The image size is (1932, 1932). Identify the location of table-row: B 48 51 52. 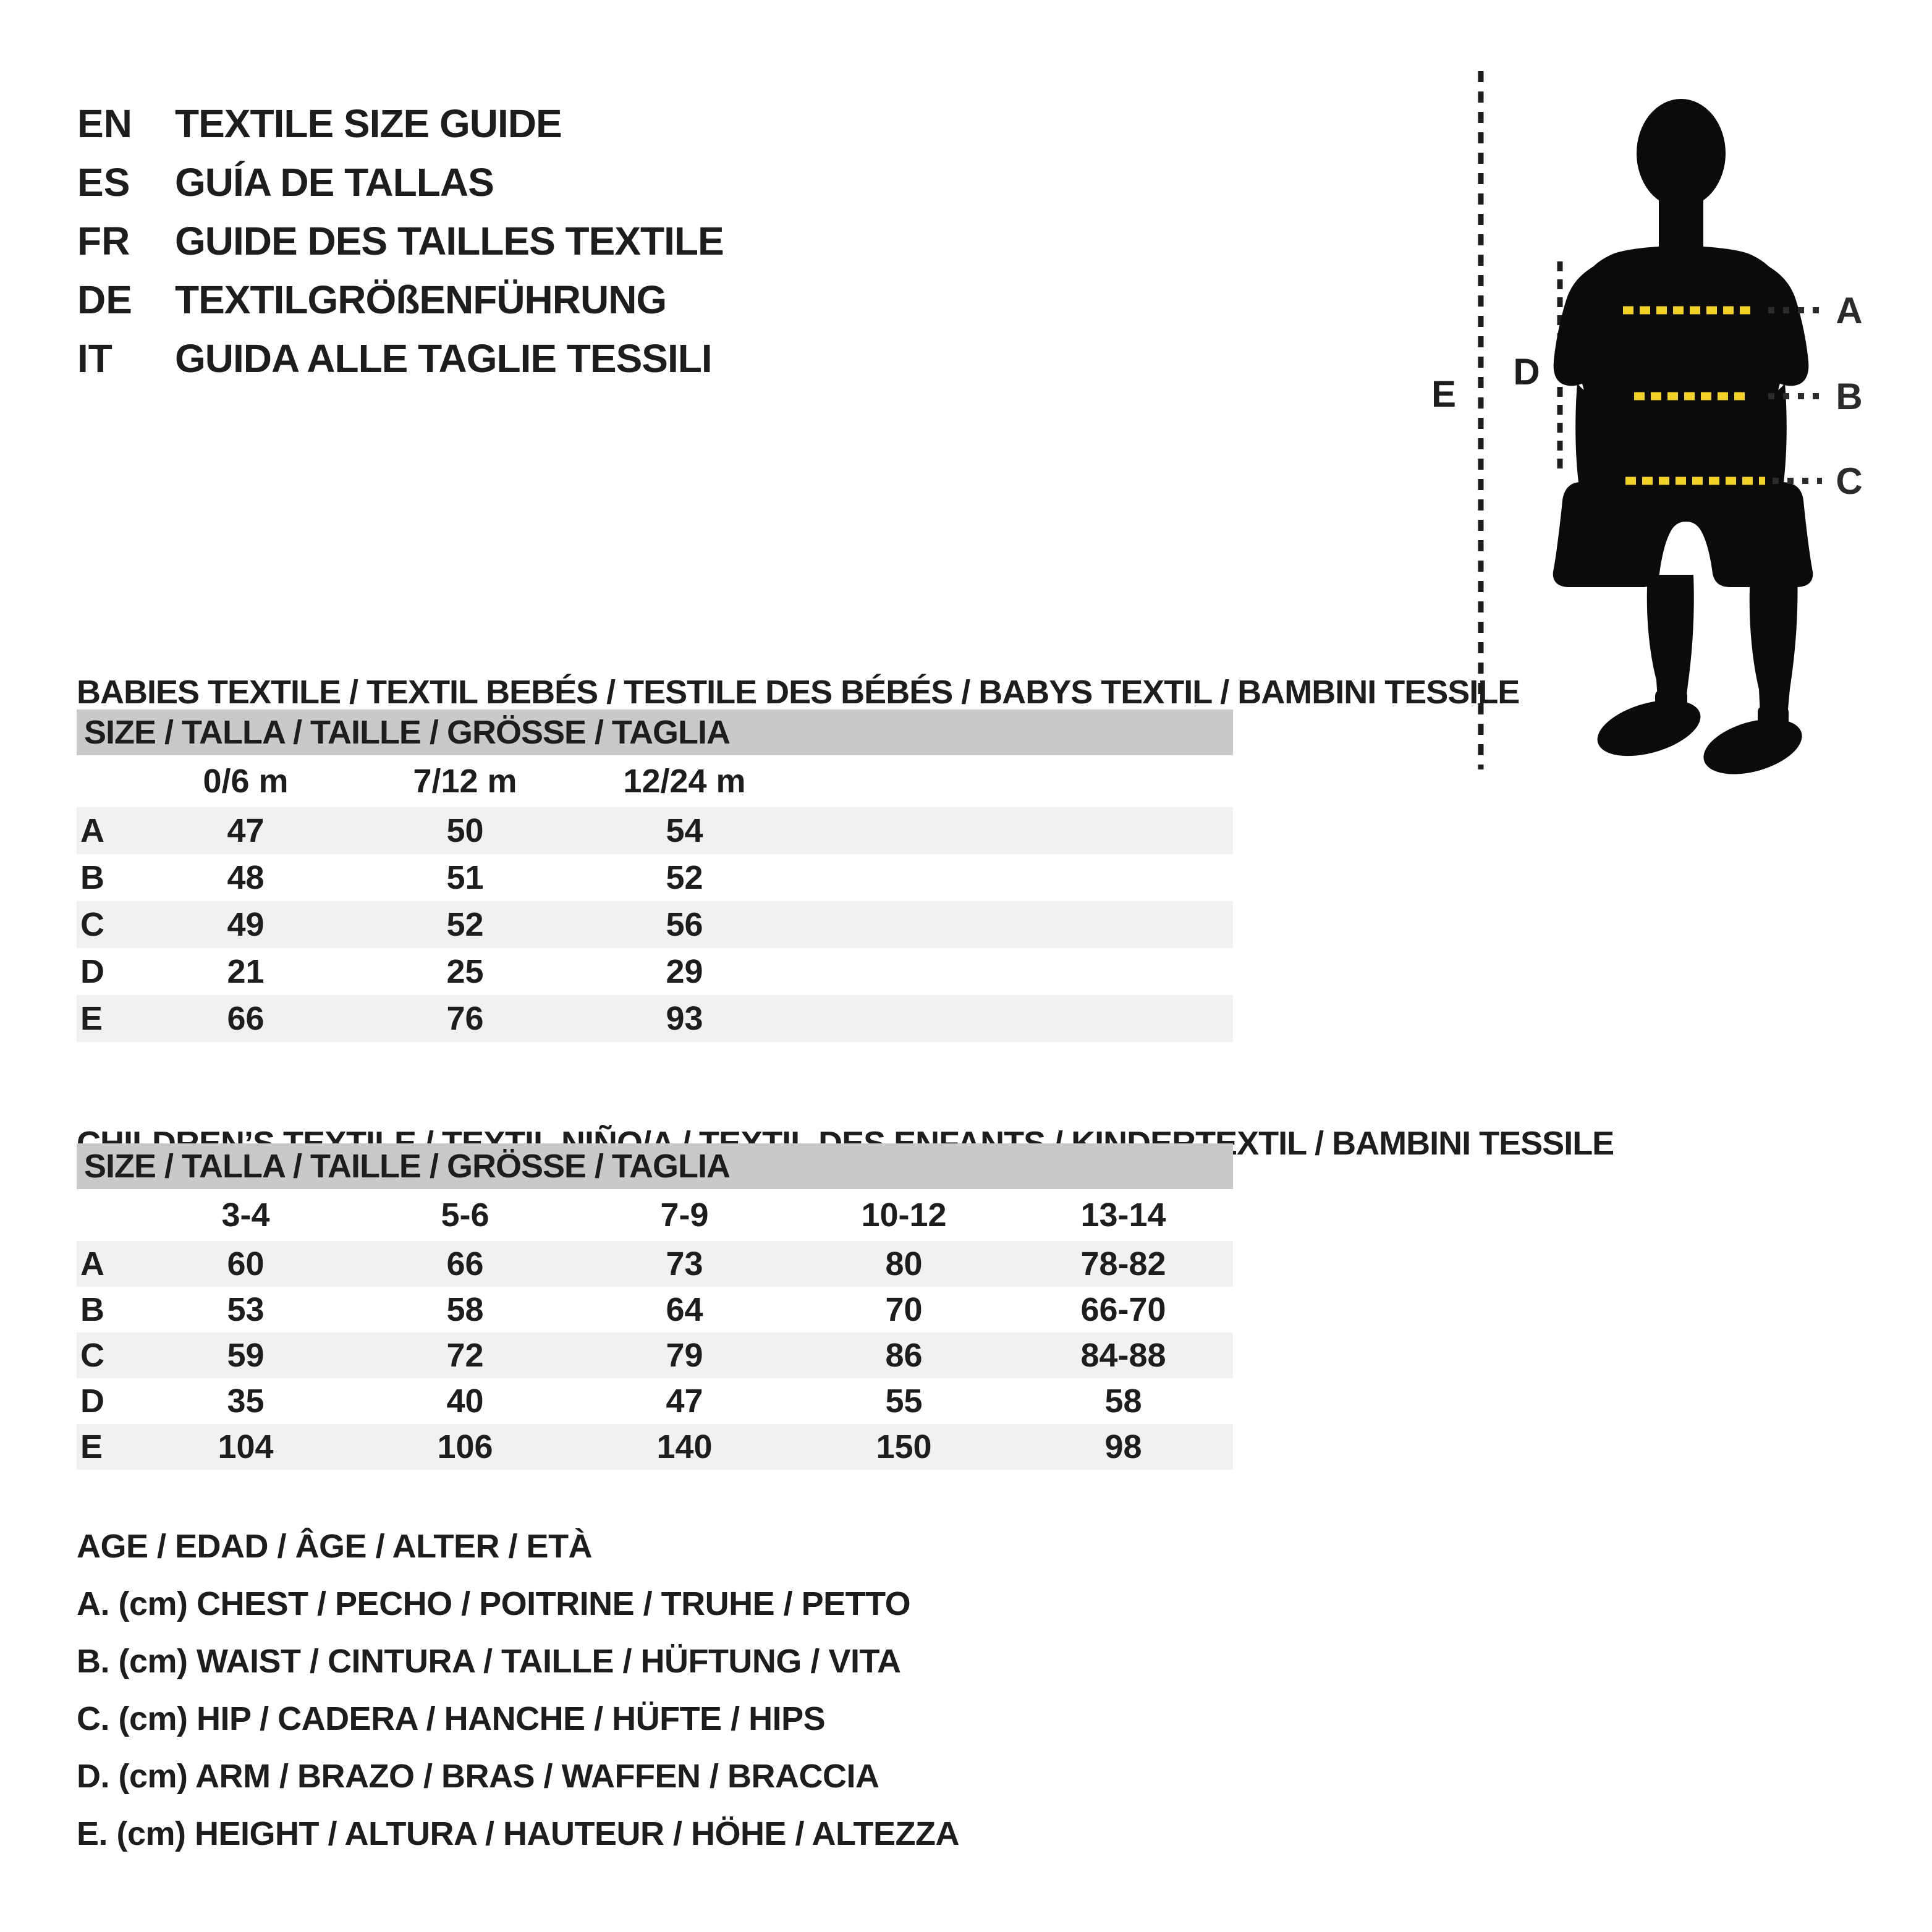
(655, 877).